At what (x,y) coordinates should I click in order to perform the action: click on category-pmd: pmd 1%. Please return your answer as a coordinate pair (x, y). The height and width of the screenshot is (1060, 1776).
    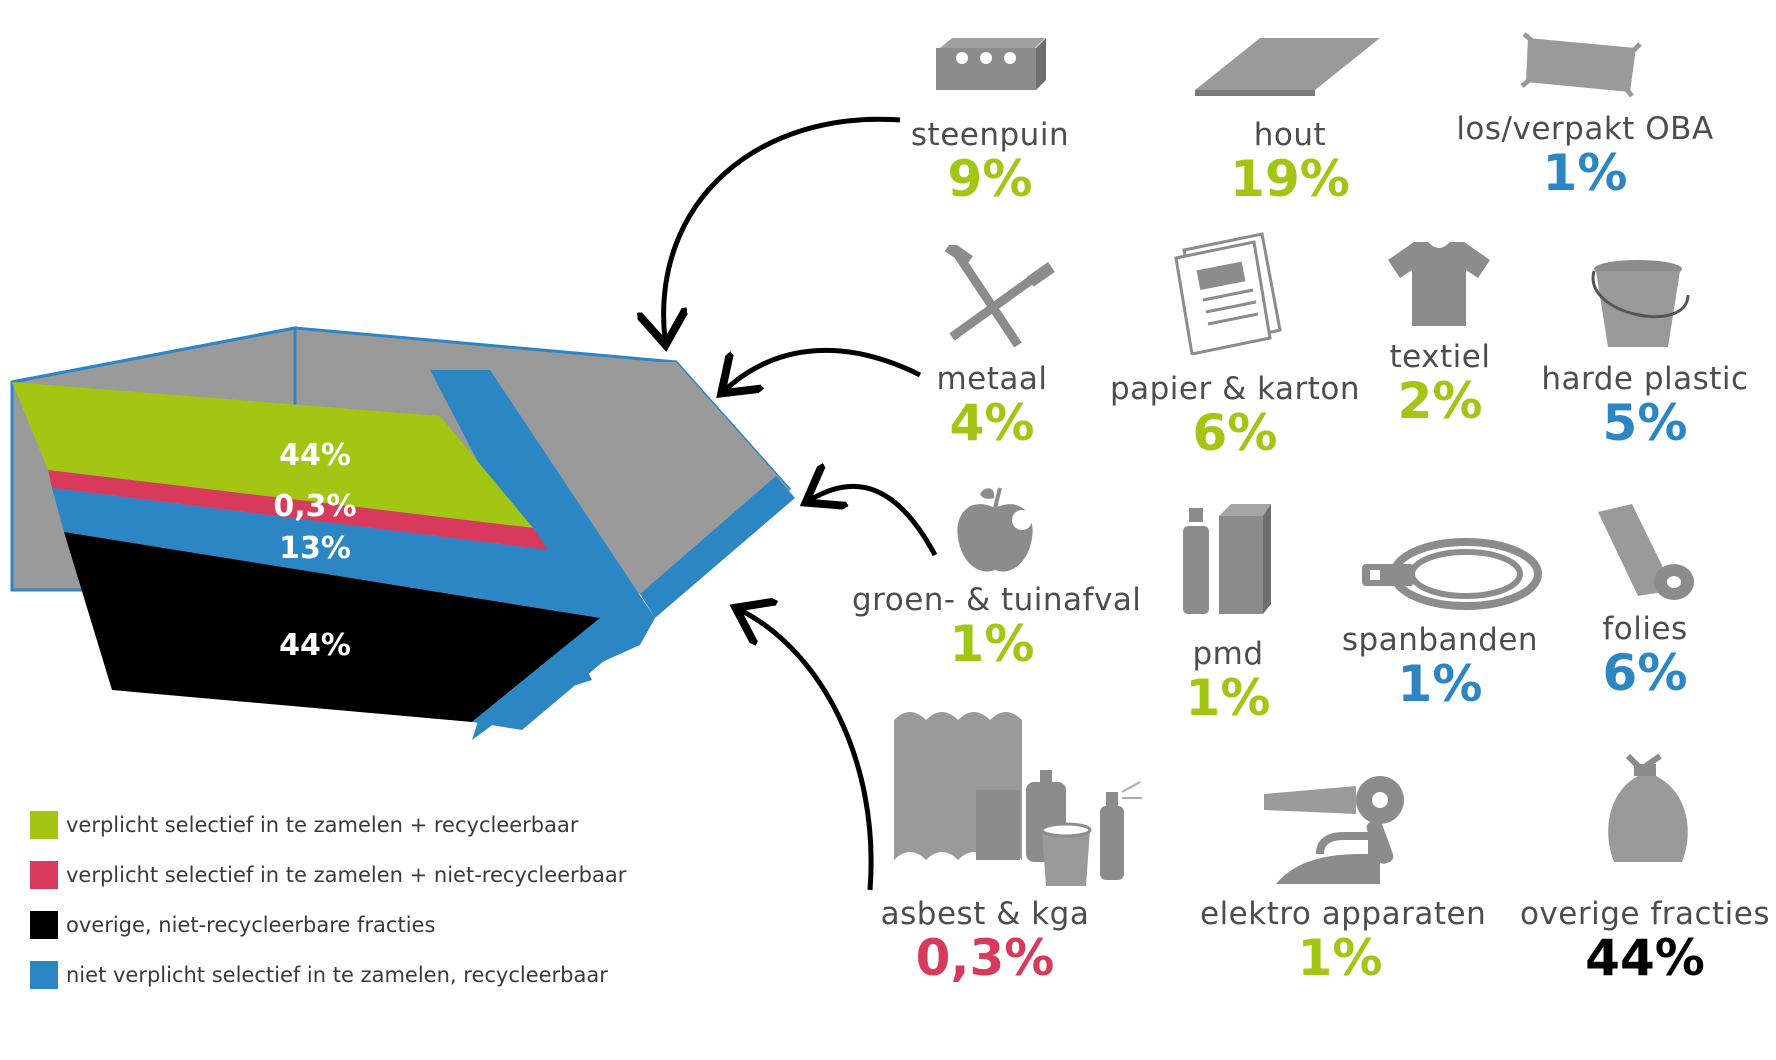
    Looking at the image, I should click on (1228, 681).